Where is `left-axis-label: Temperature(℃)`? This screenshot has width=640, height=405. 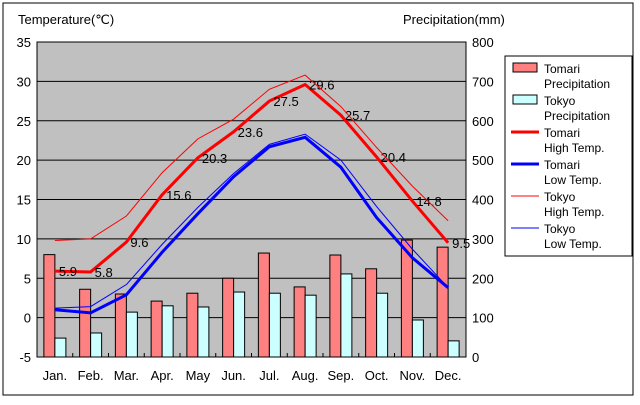
left-axis-label: Temperature(℃) is located at coordinates (66, 19).